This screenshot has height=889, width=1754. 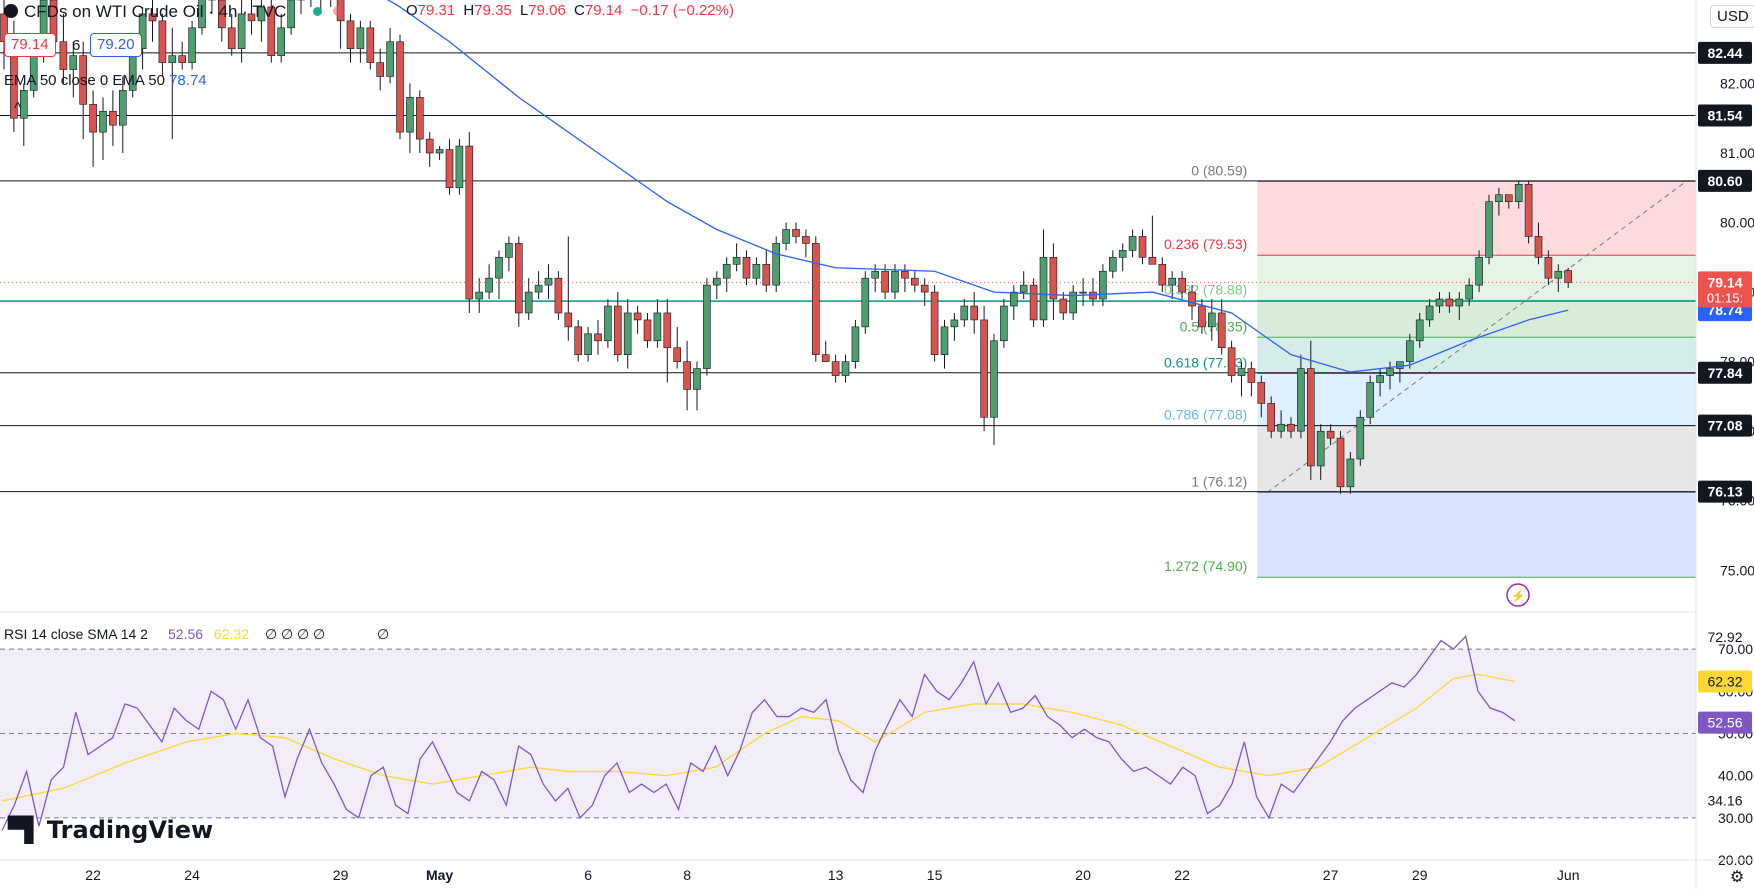 What do you see at coordinates (76, 45) in the screenshot?
I see `spread-value: 6` at bounding box center [76, 45].